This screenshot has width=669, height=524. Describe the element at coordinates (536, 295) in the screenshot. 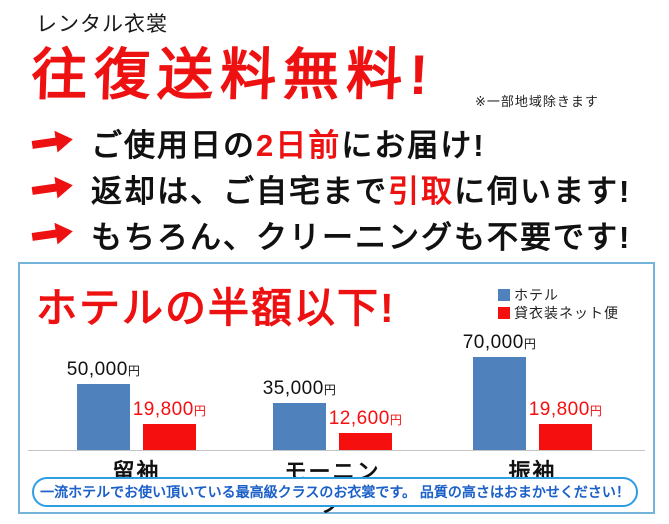

I see `legend-label: ホテル` at that location.